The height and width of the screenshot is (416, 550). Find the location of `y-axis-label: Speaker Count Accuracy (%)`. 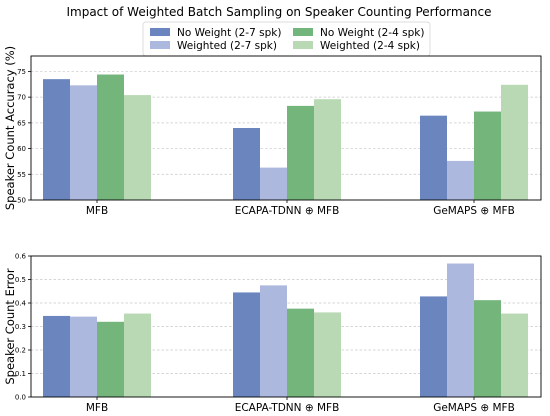

y-axis-label: Speaker Count Accuracy (%) is located at coordinates (10, 128).